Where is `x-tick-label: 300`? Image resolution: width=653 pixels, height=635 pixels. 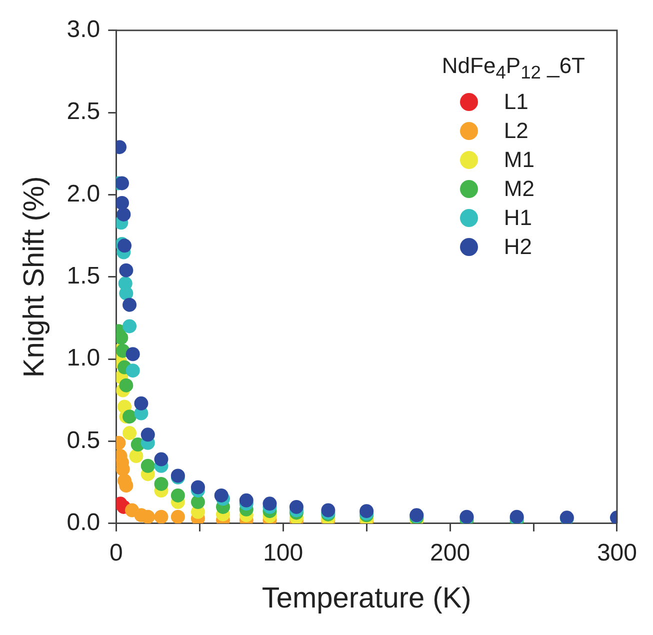 x-tick-label: 300 is located at coordinates (616, 552).